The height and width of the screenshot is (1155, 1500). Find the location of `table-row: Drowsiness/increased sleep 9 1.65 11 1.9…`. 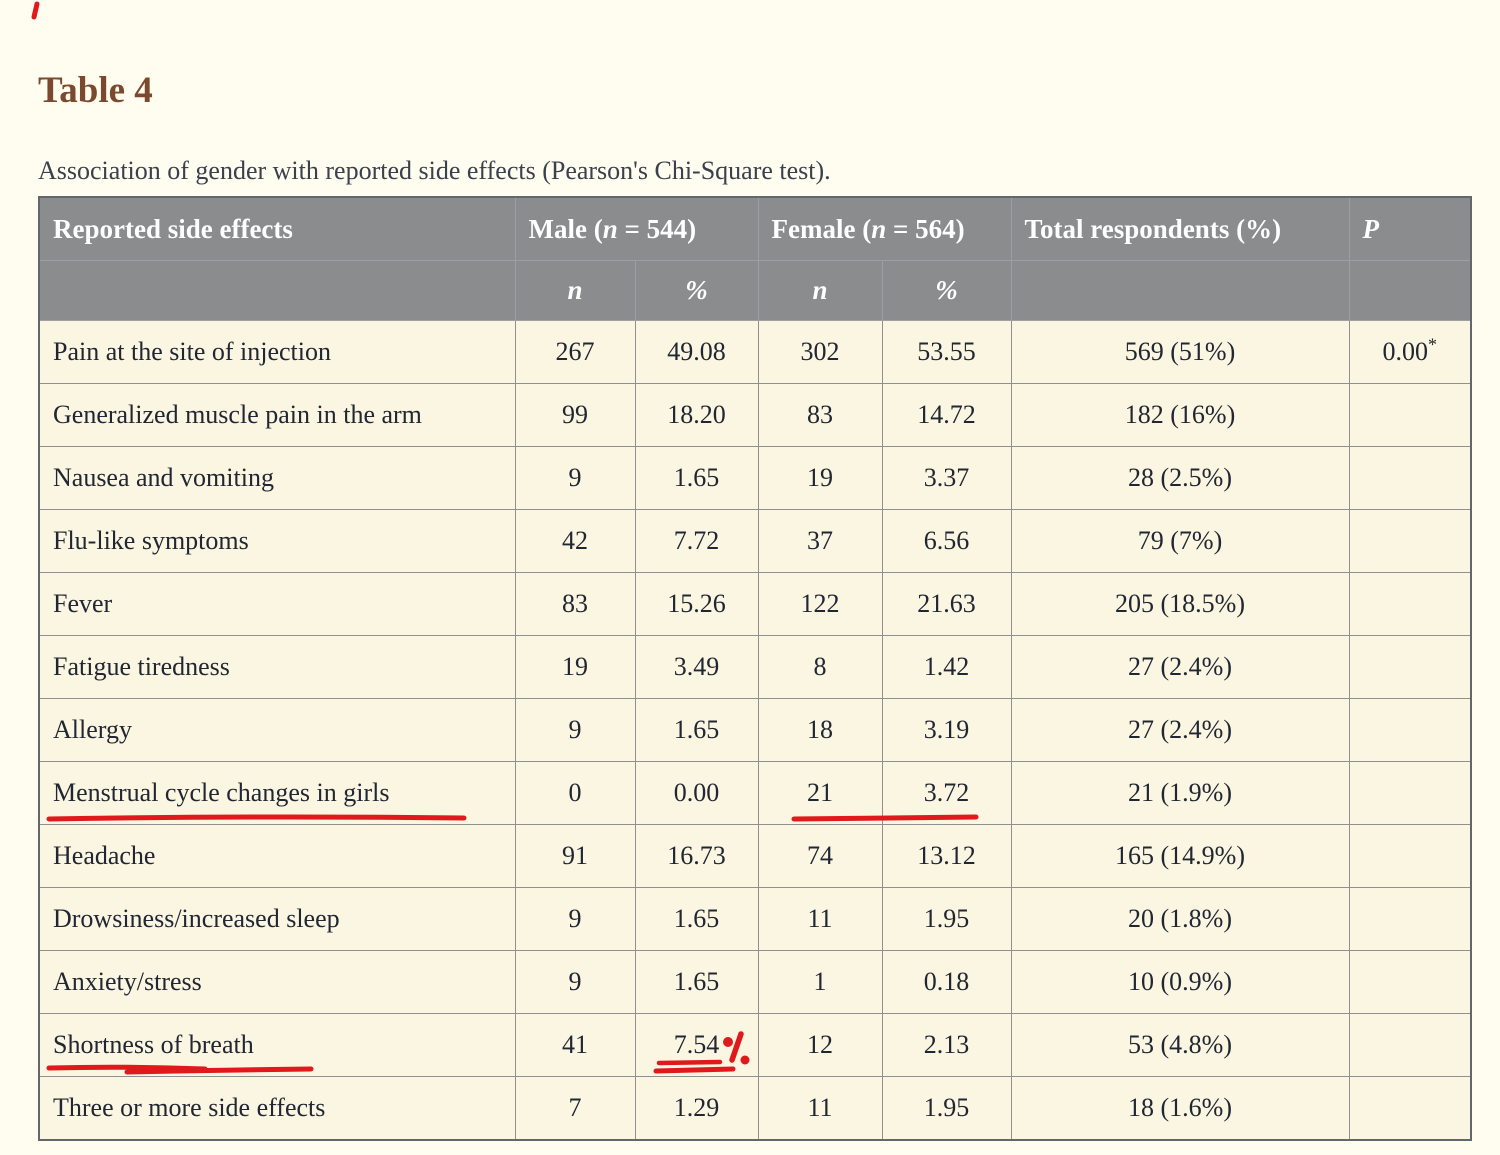

table-row: Drowsiness/increased sleep 9 1.65 11 1.9… is located at coordinates (755, 919).